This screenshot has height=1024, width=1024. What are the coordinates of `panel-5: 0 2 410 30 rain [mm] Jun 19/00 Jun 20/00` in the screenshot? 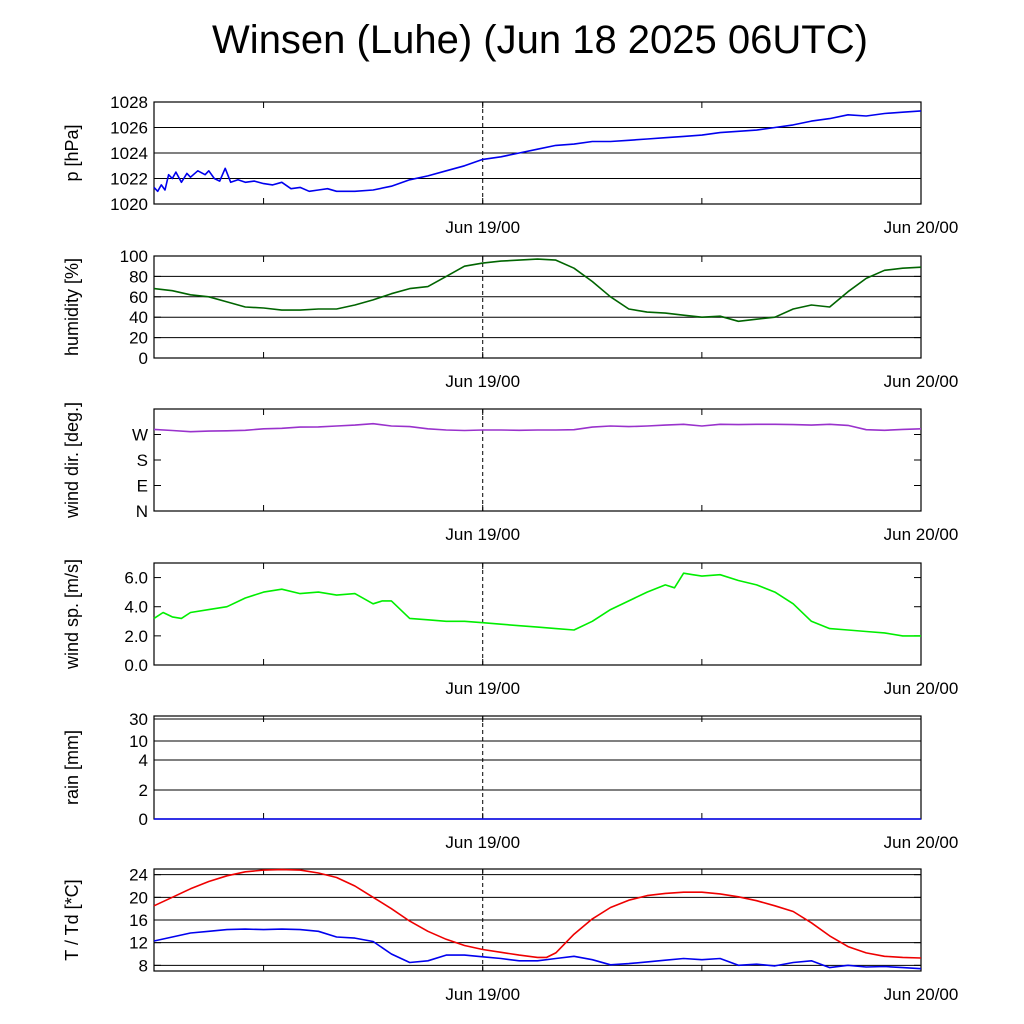 It's located at (510, 781).